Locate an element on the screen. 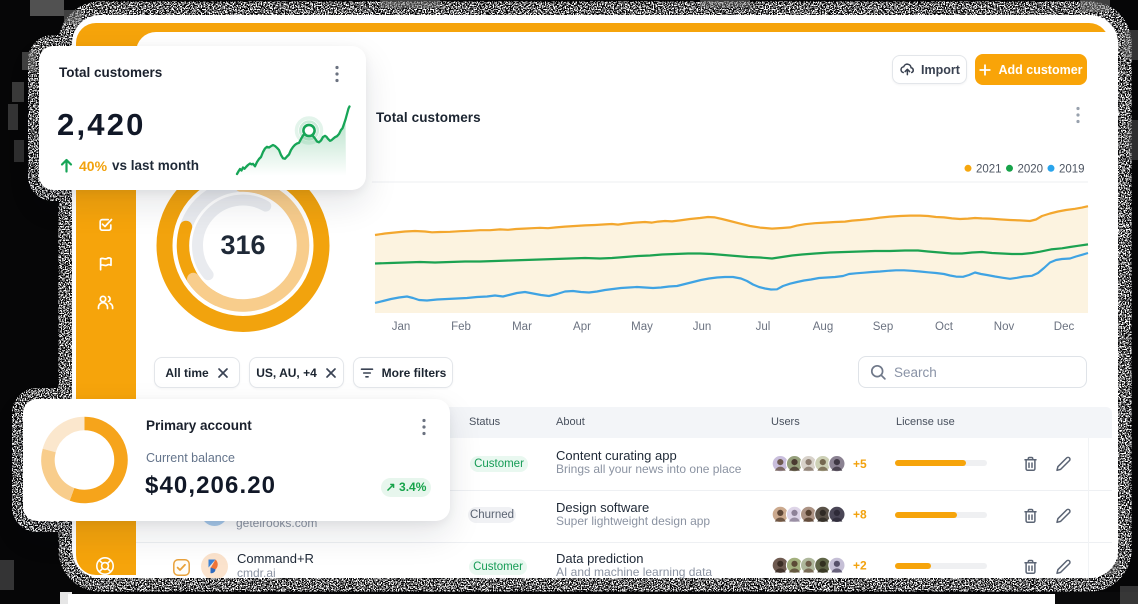 This screenshot has height=604, width=1138. svg-text: Jan is located at coordinates (401, 327).